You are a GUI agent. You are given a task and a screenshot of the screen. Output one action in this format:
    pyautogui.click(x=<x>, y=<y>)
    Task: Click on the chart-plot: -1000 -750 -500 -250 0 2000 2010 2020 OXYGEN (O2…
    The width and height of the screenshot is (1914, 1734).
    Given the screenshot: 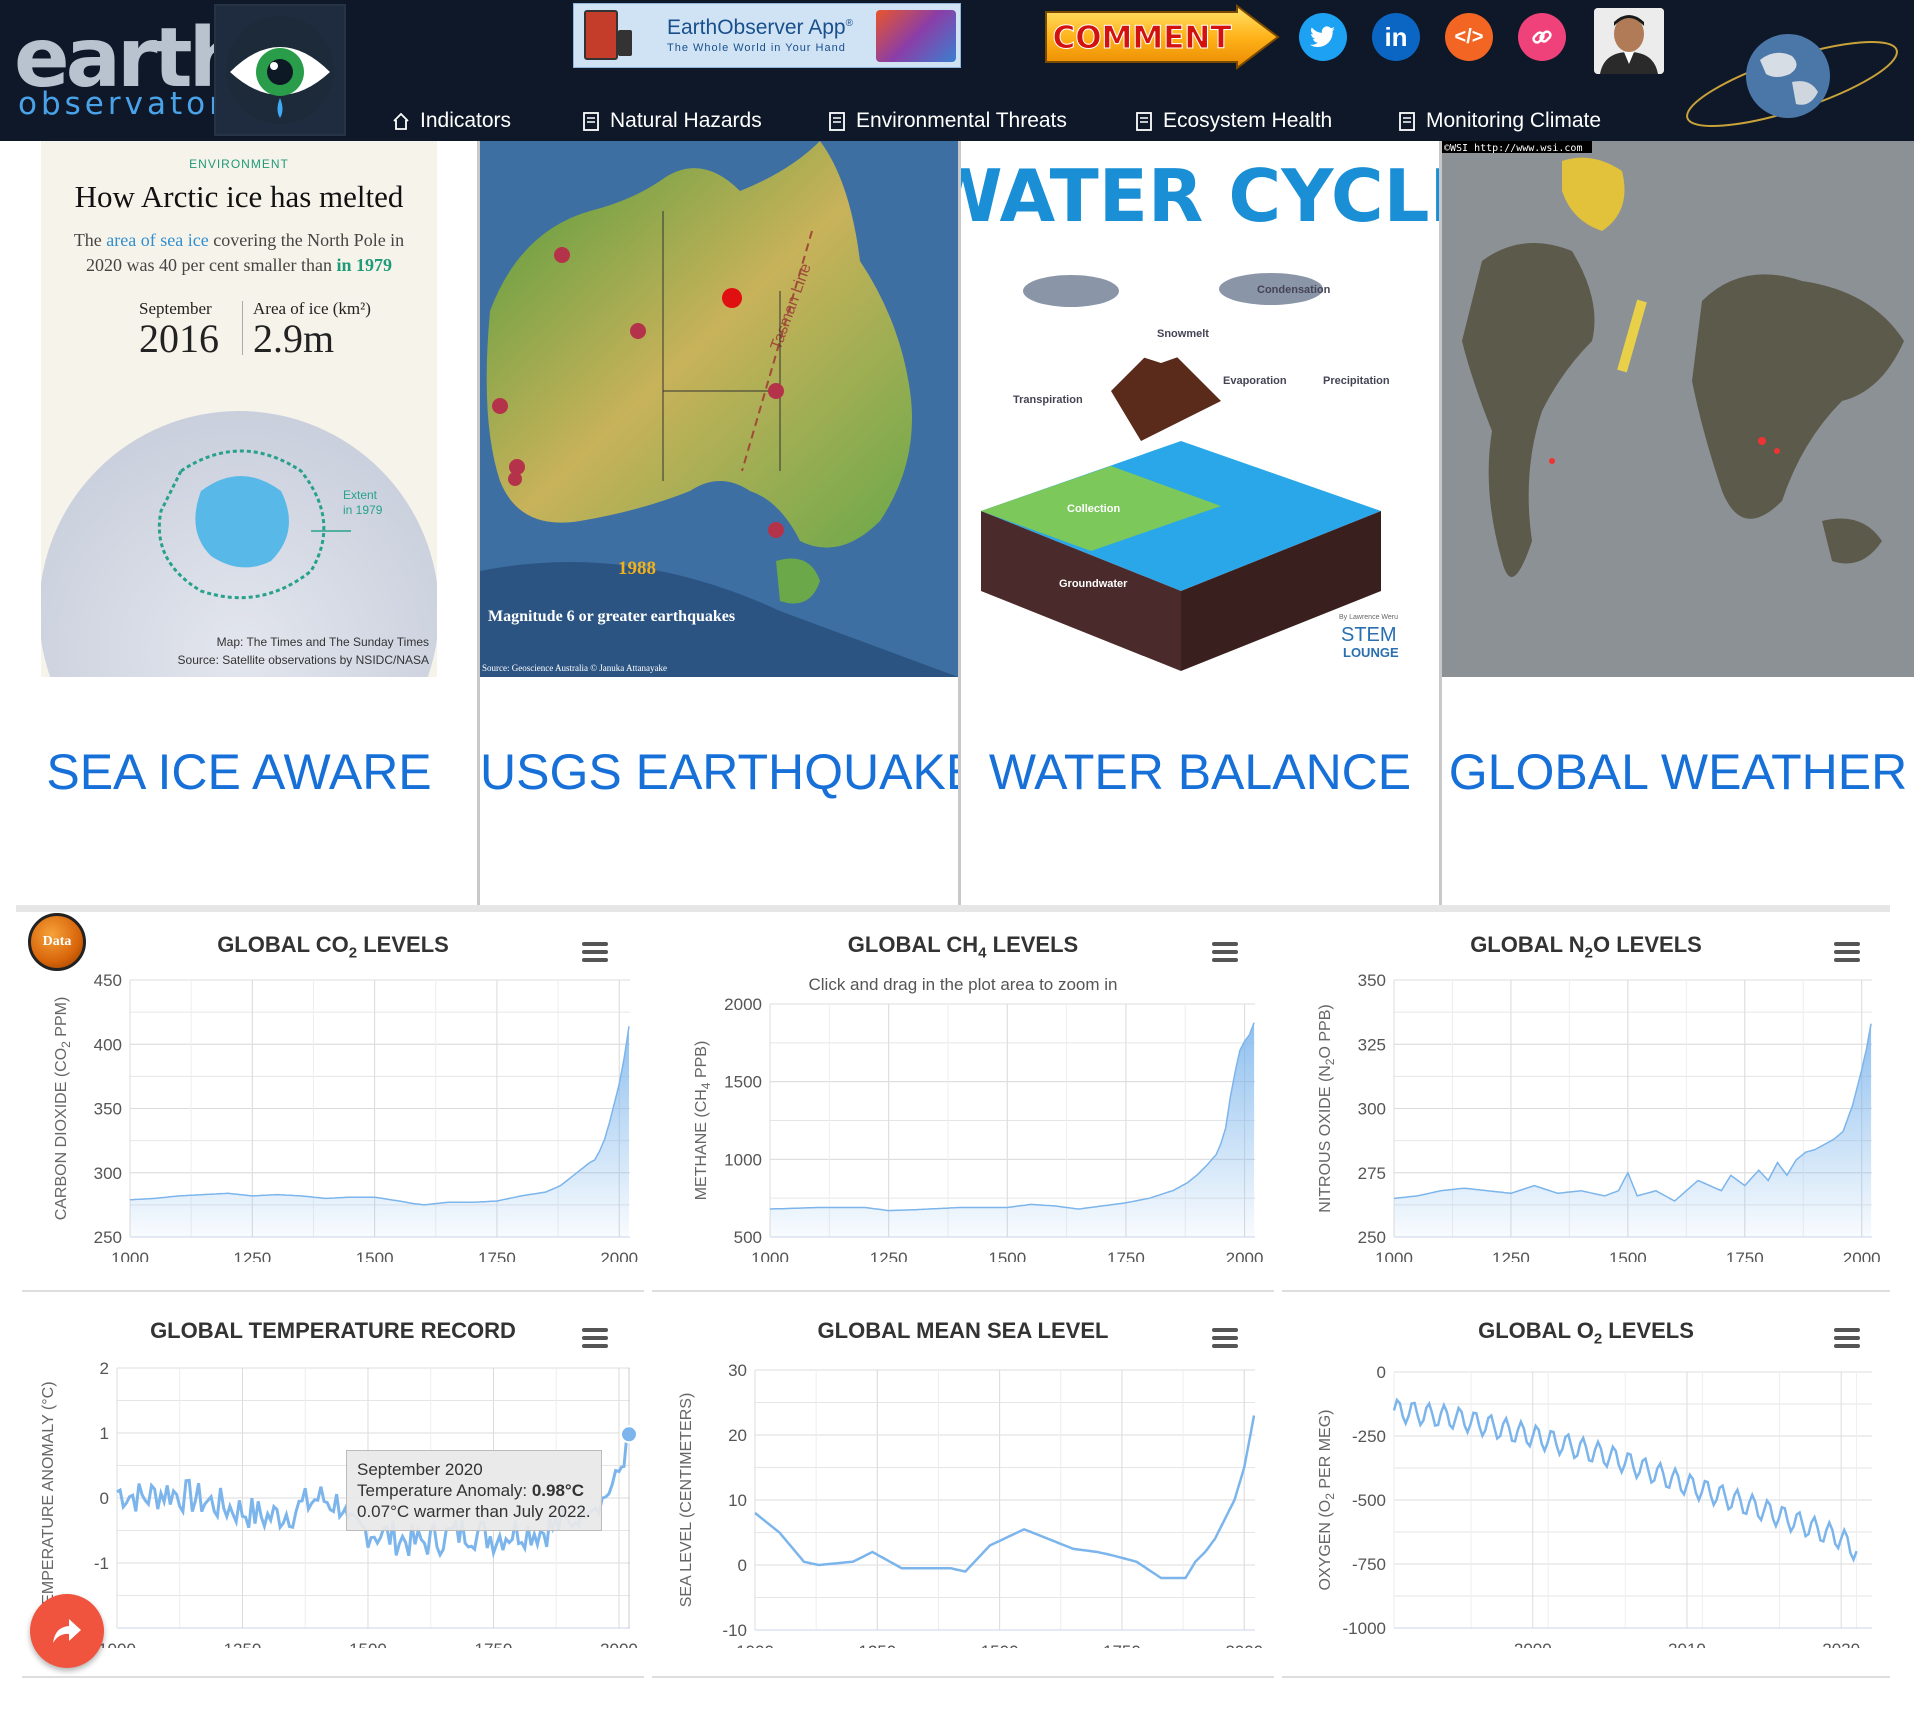 What is the action you would take?
    pyautogui.click(x=1586, y=1473)
    